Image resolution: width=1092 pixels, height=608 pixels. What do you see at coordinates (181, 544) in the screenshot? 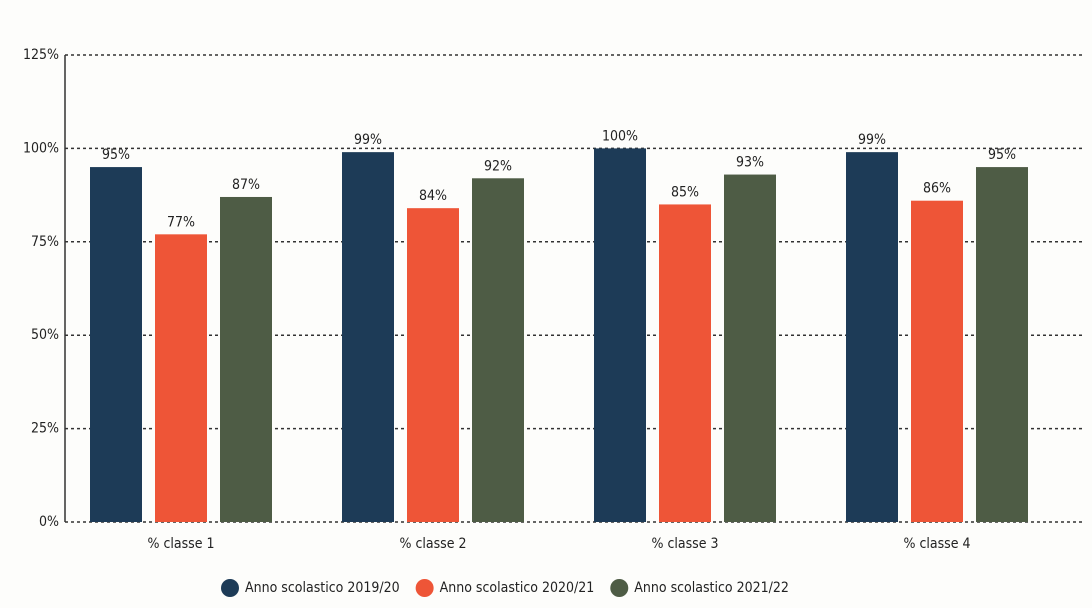
I see `x-tick-label: % classe 1` at bounding box center [181, 544].